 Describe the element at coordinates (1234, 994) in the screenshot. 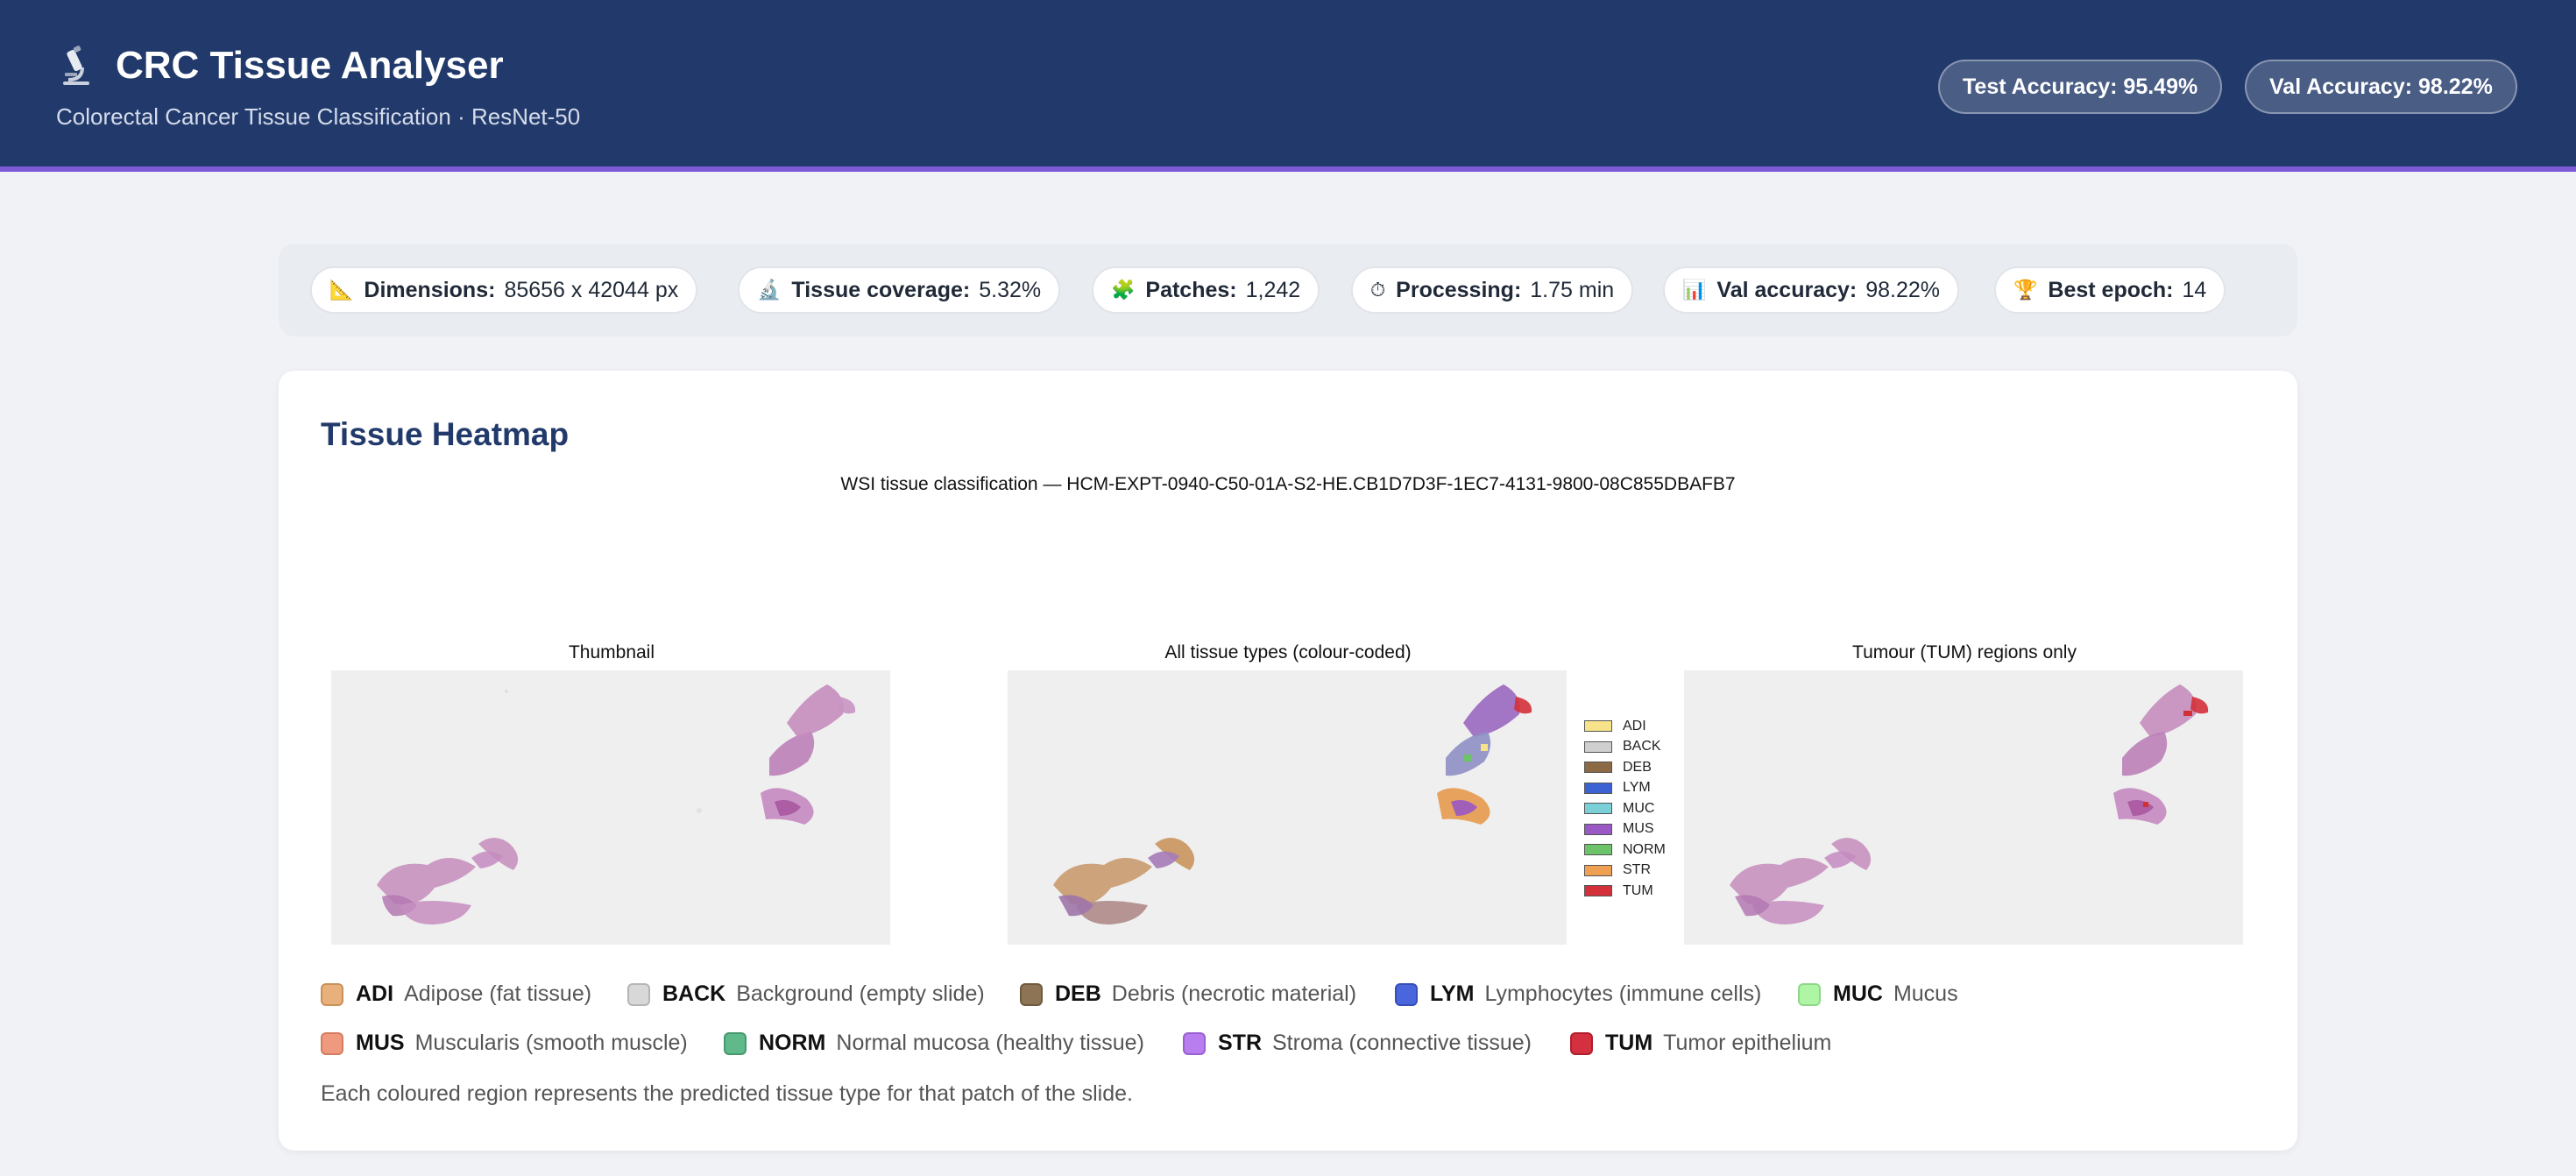

I see `legend-desc: Debris (necrotic material)` at that location.